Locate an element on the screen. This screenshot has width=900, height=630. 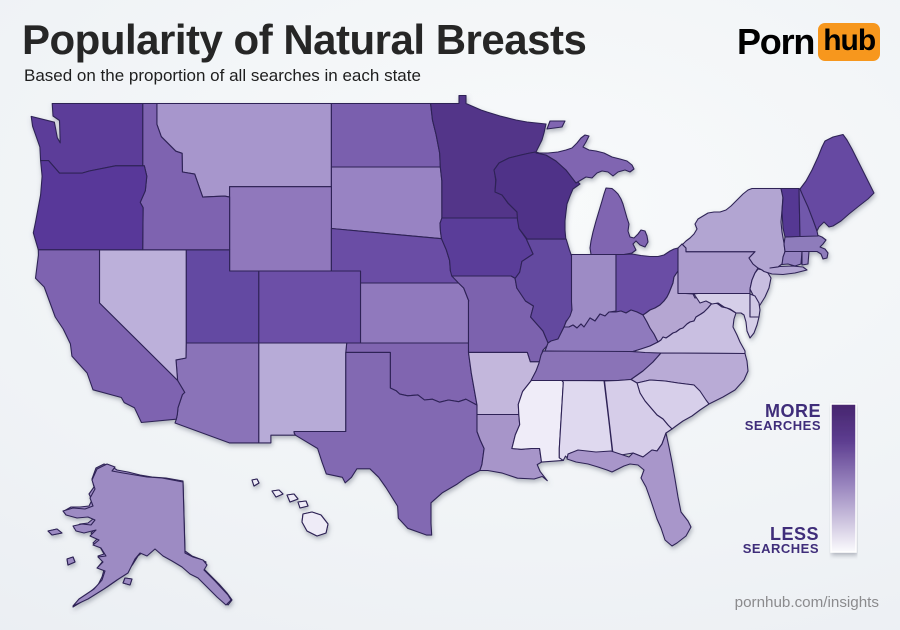
svg-text: MORE is located at coordinates (793, 411).